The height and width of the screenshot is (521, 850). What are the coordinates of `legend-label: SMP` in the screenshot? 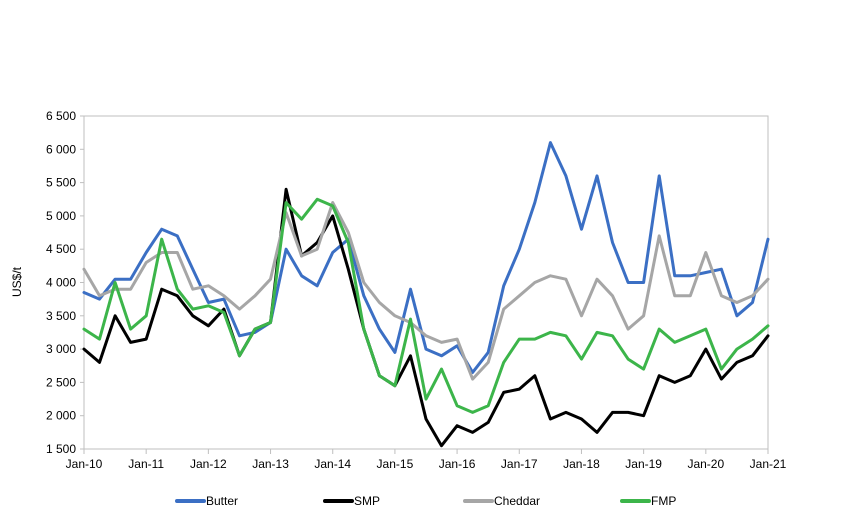 It's located at (367, 501).